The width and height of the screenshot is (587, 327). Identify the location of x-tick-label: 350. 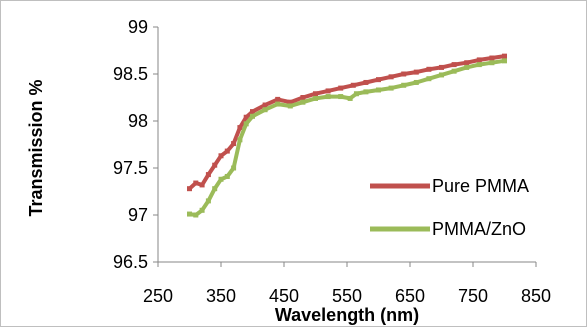
(221, 296).